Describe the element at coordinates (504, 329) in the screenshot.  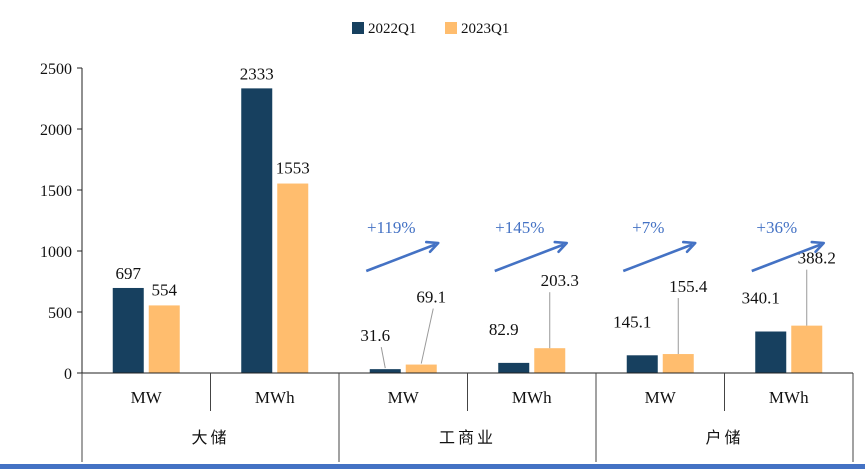
I see `data-label-2022q1: 82.9` at that location.